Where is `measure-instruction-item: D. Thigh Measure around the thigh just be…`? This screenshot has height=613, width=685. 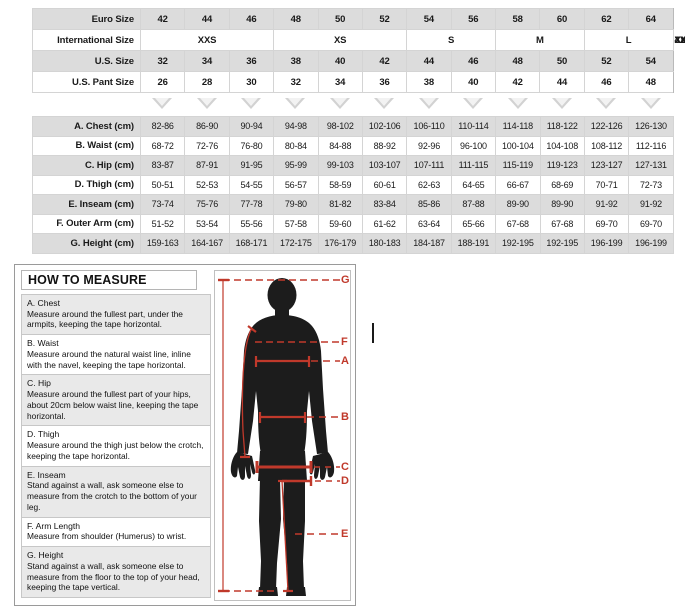
measure-instruction-item: D. Thigh Measure around the thigh just be… is located at coordinates (116, 445).